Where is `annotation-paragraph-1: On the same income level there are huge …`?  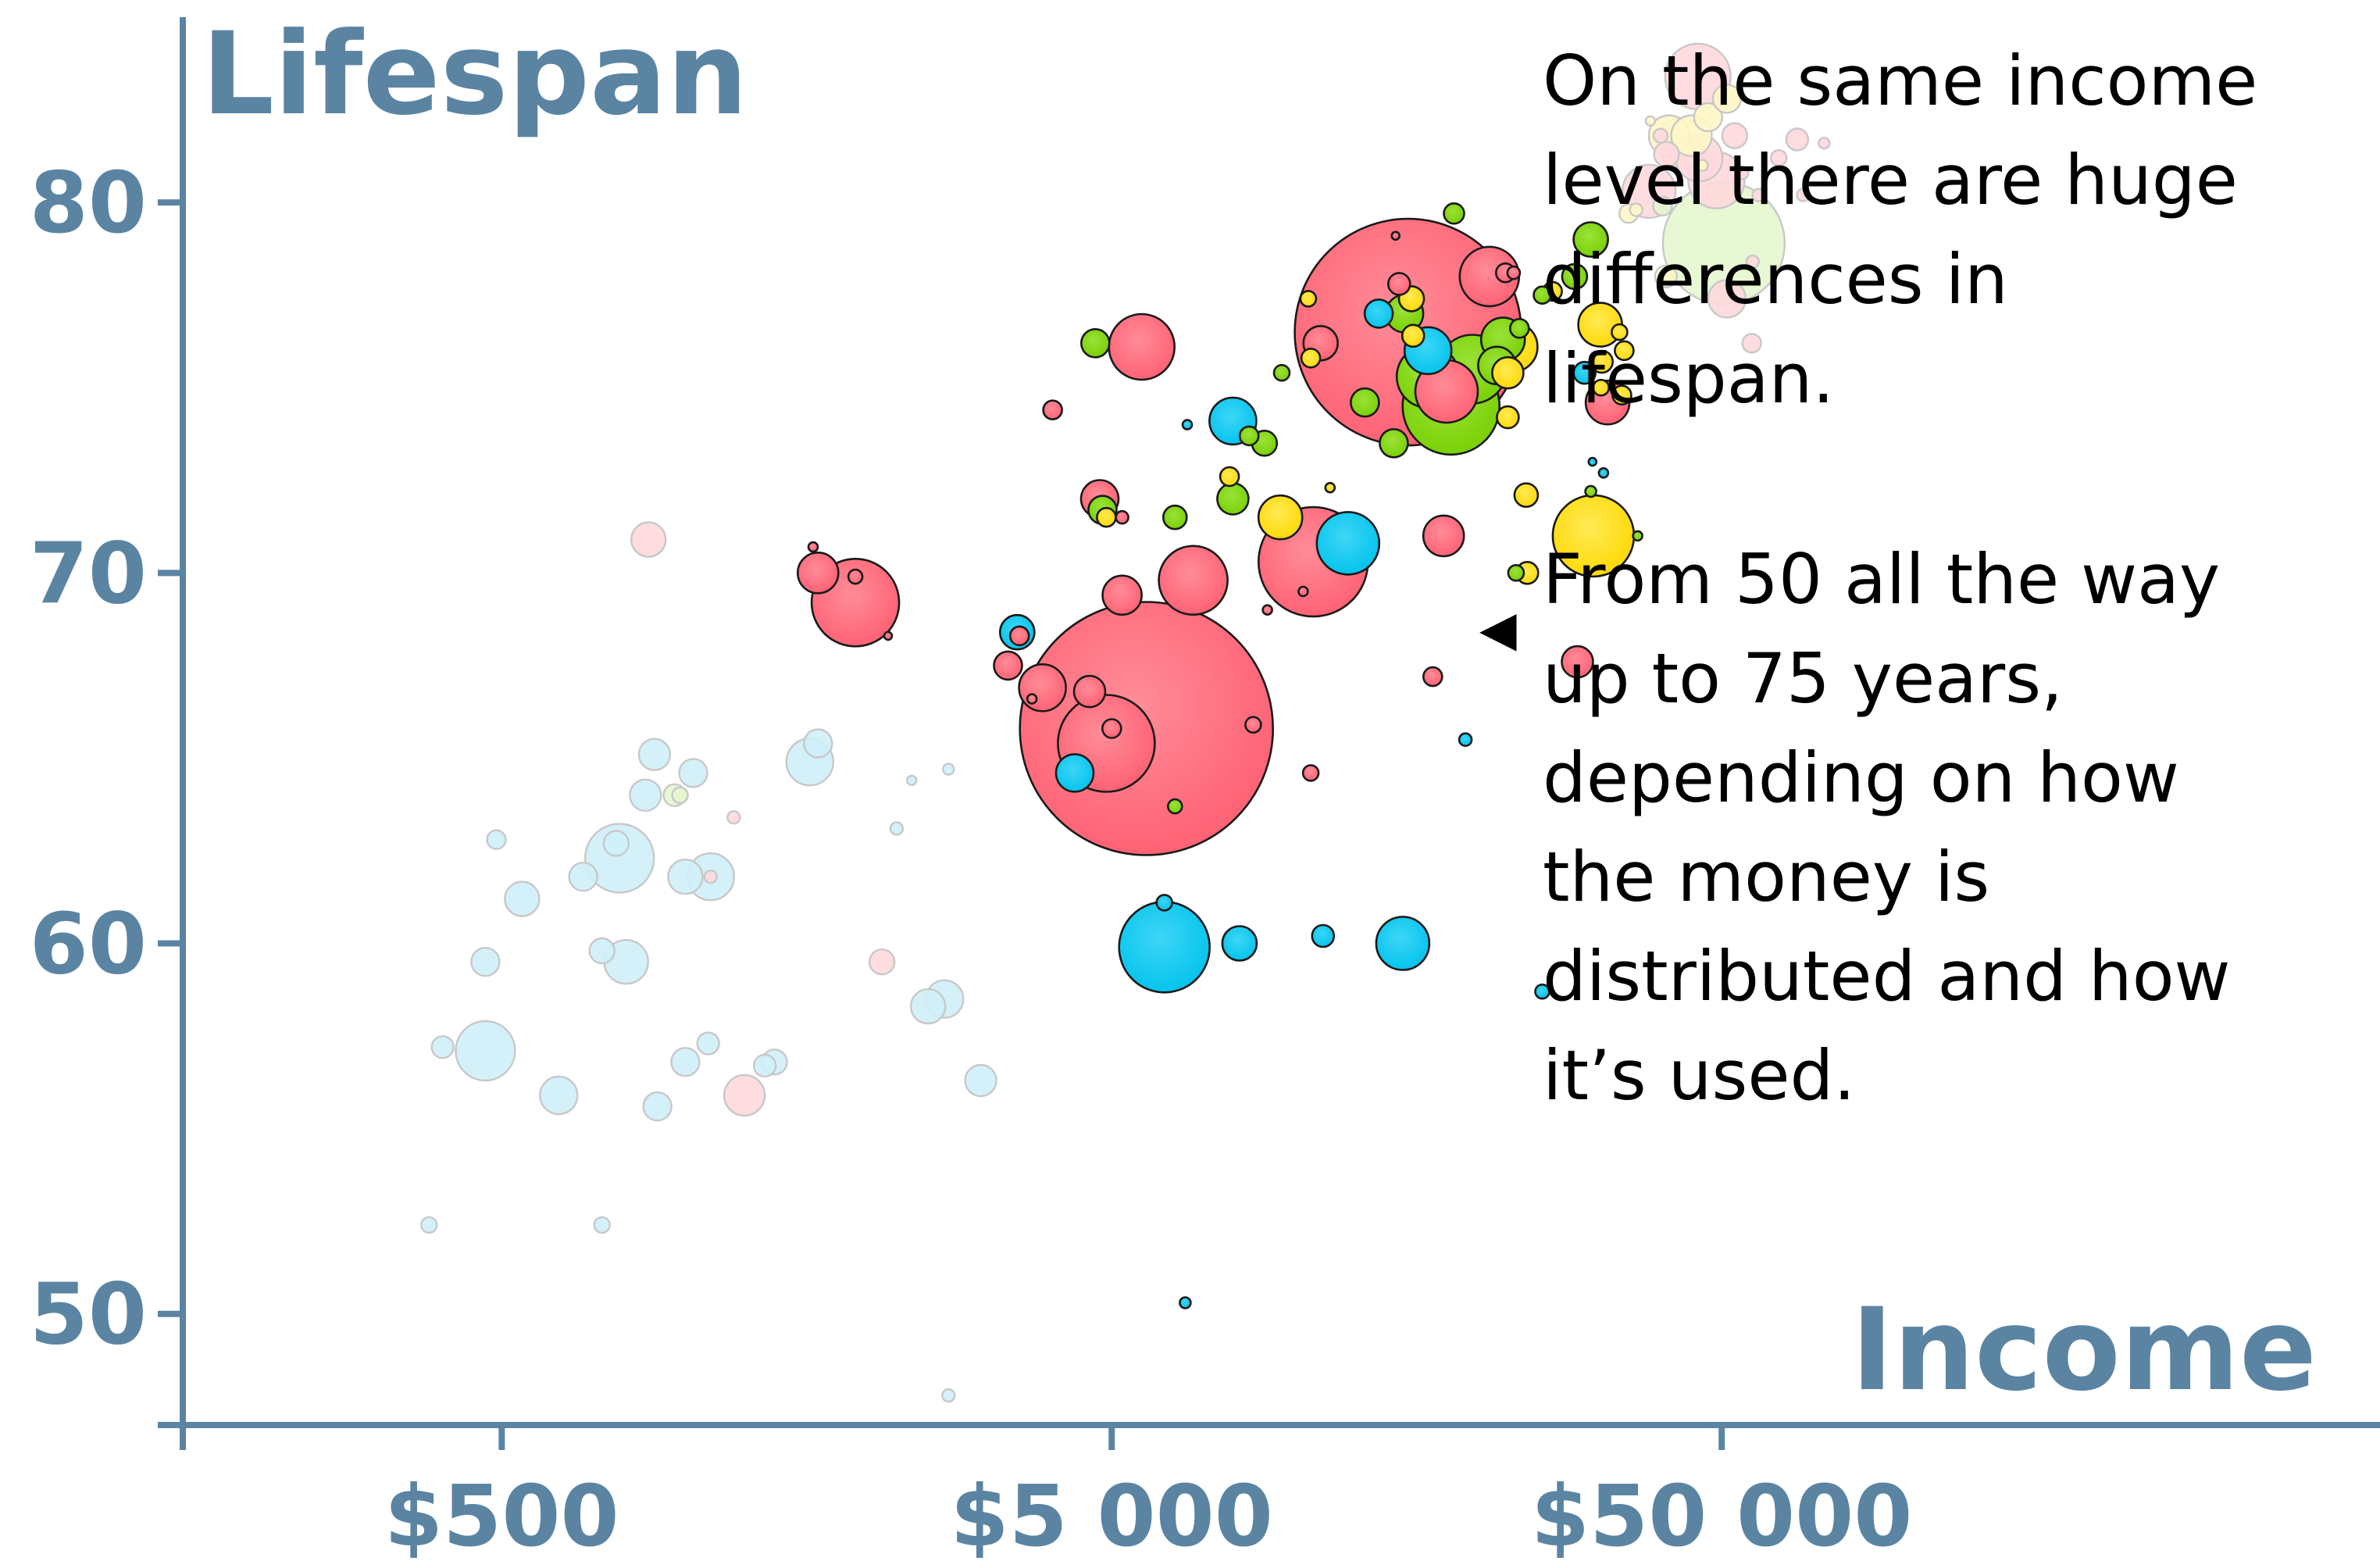 annotation-paragraph-1: On the same income level there are huge … is located at coordinates (1900, 230).